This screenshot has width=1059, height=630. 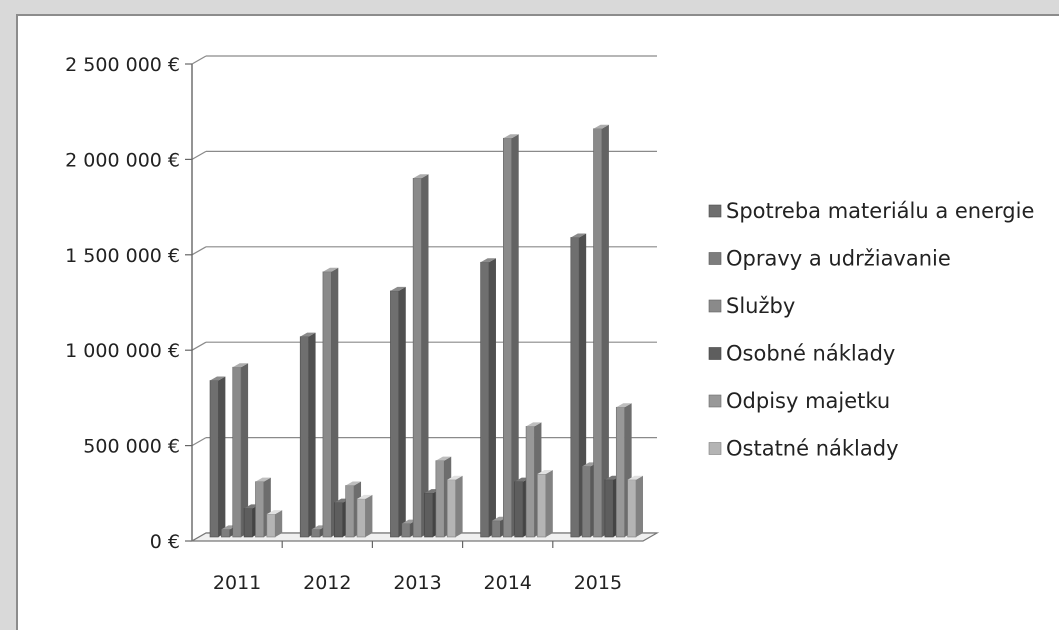 I want to click on legend-label: Služby, so click(x=760, y=306).